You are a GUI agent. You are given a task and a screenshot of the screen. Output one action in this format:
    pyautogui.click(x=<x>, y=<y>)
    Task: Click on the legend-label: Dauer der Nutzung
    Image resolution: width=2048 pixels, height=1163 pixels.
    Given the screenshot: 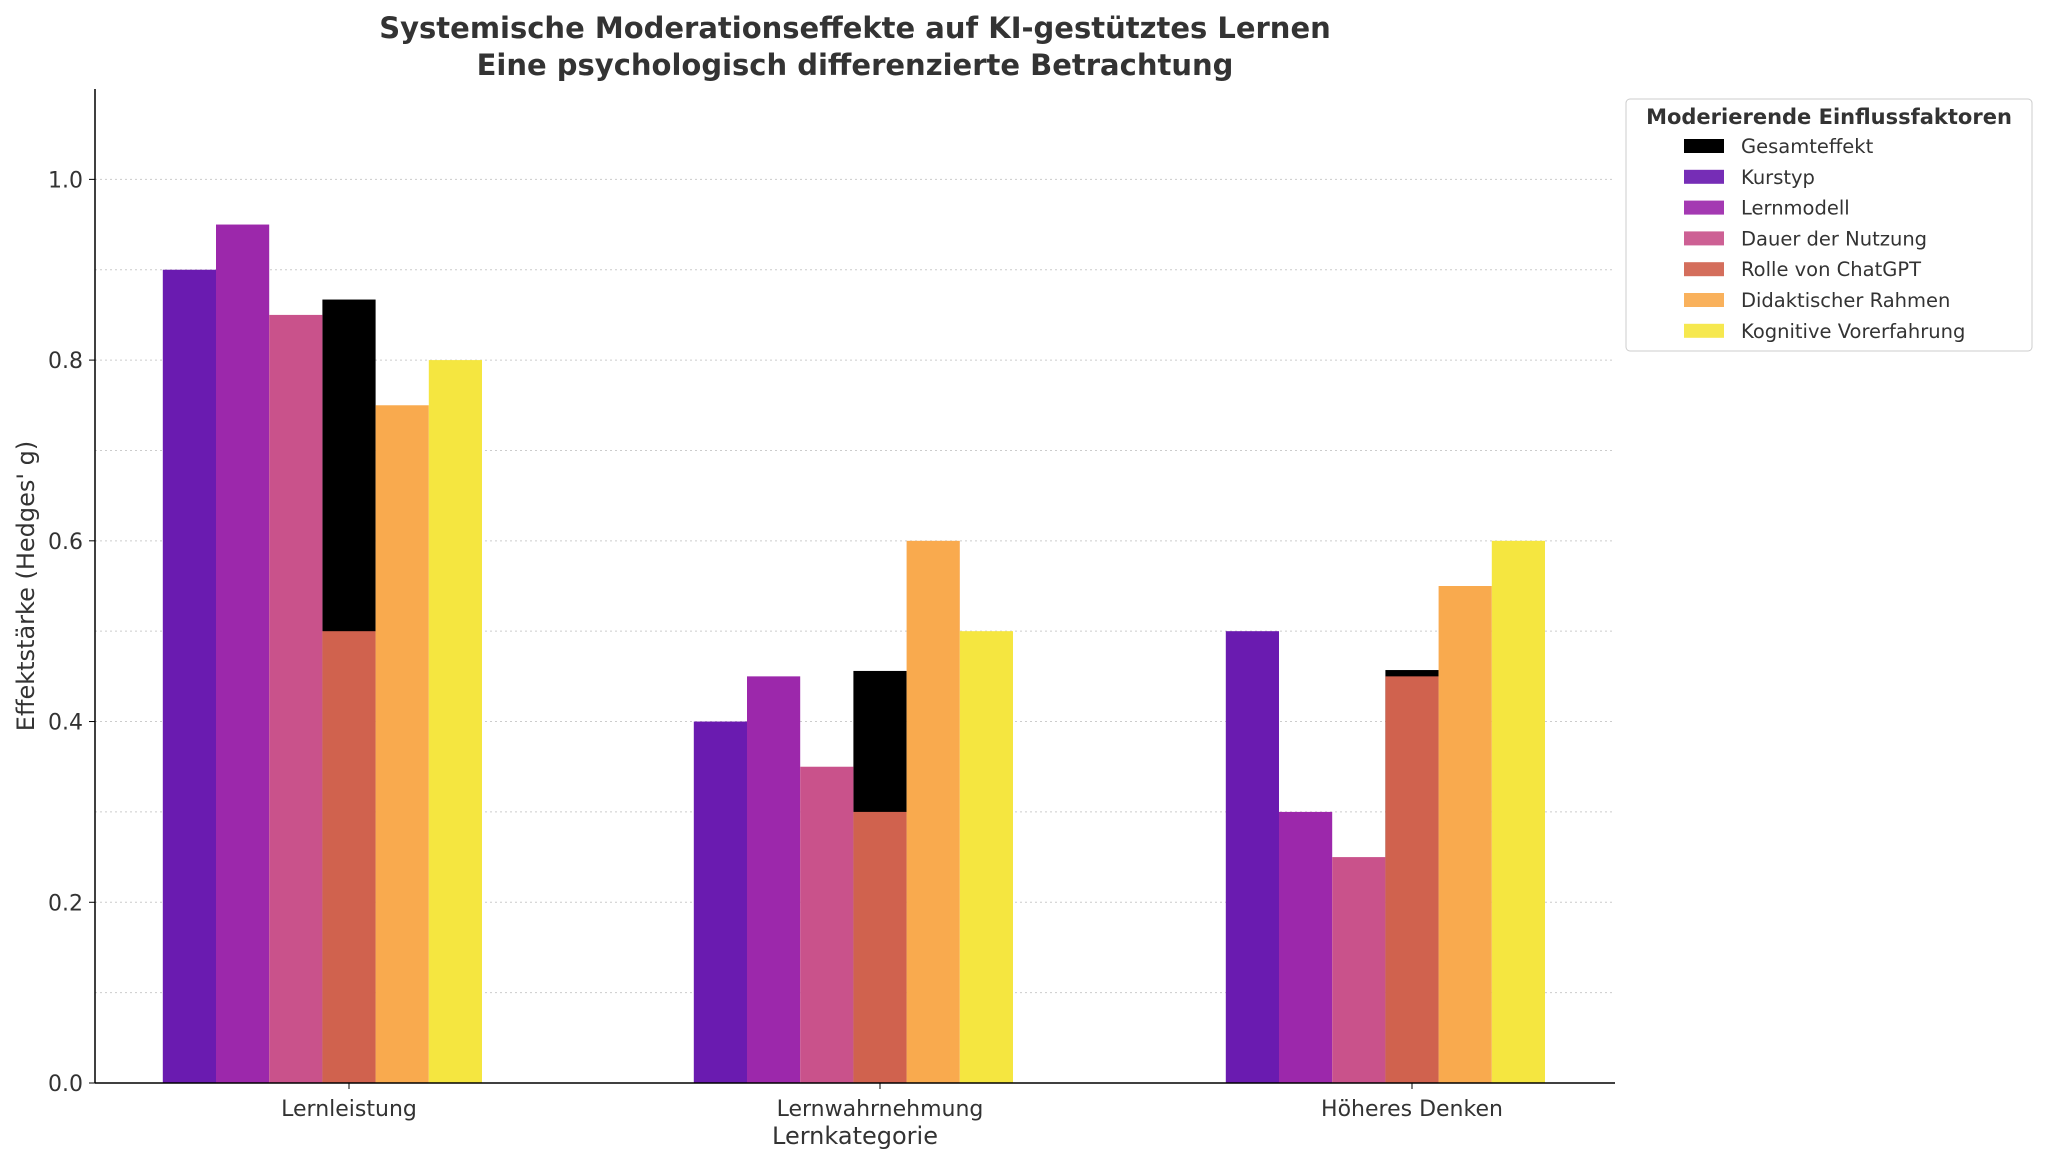 What is the action you would take?
    pyautogui.click(x=1834, y=238)
    